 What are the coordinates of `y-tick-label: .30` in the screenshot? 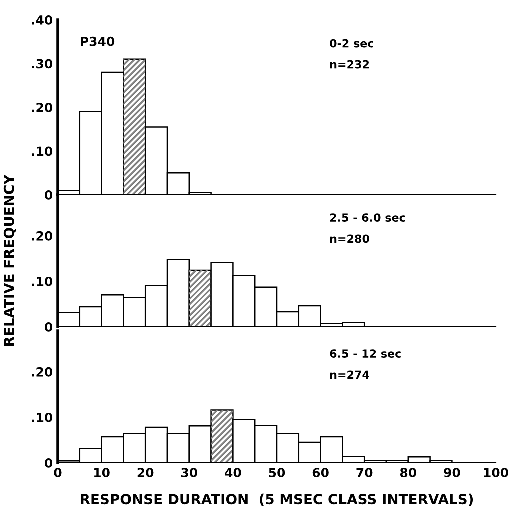 It's located at (42, 64).